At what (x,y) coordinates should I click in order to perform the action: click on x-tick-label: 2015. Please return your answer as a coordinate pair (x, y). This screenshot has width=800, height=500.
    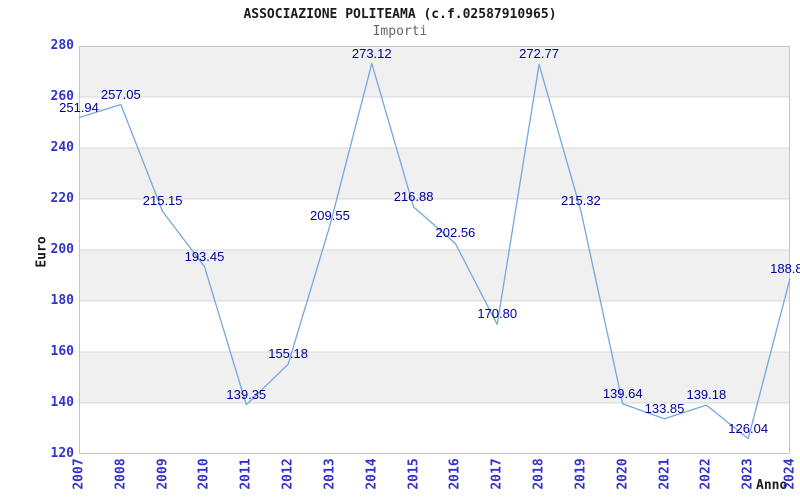
    Looking at the image, I should click on (414, 474).